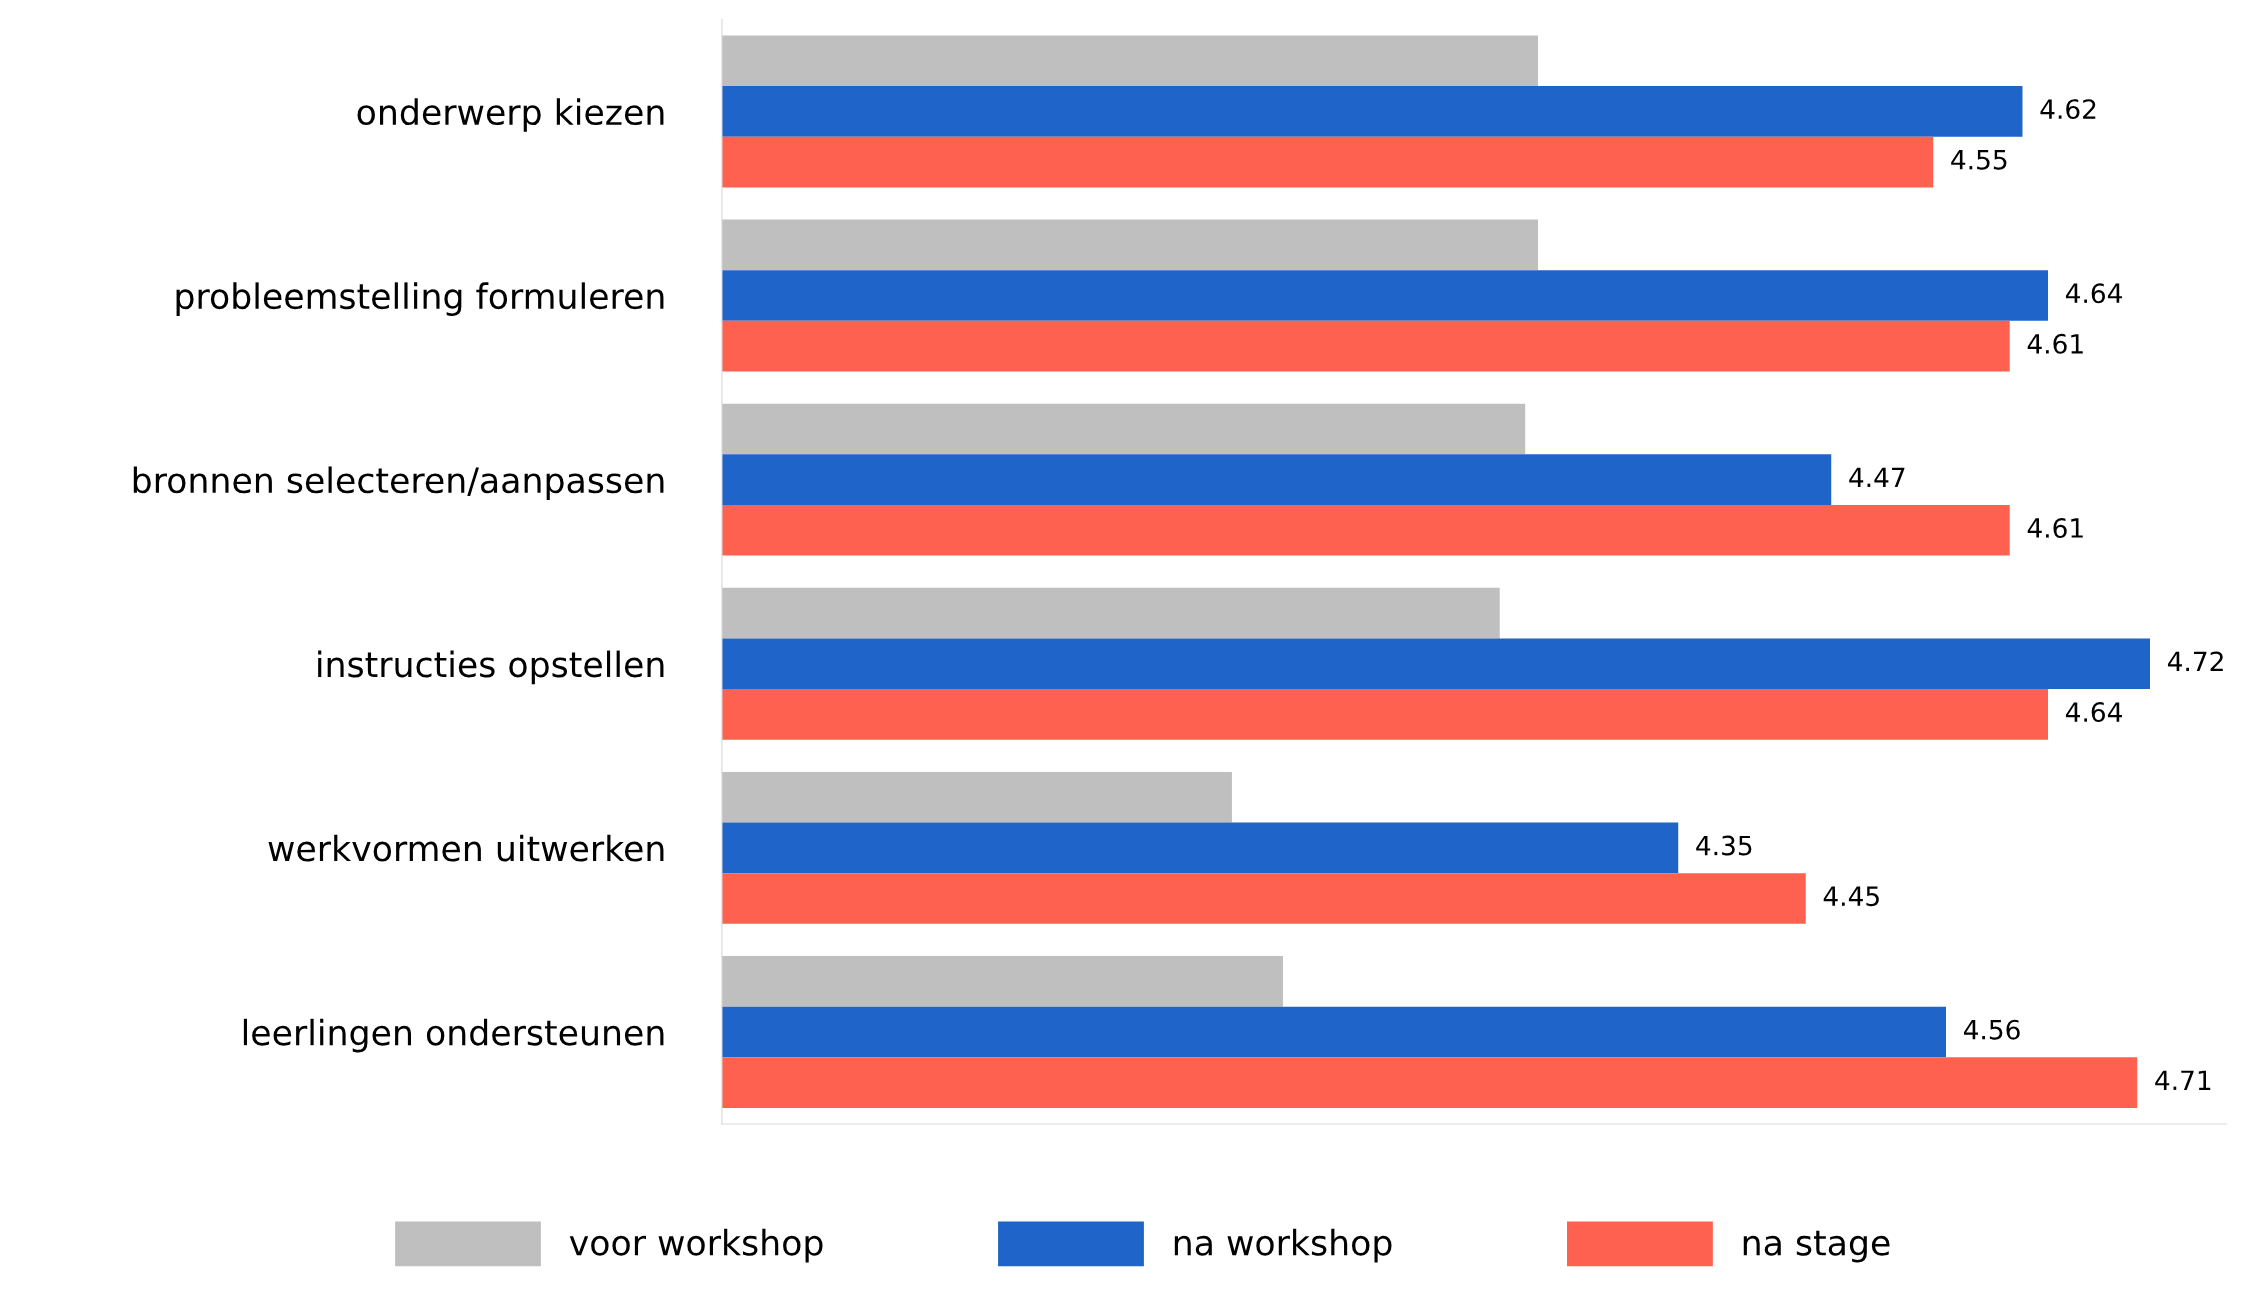 The height and width of the screenshot is (1292, 2249). I want to click on legend-label: voor workshop, so click(696, 1245).